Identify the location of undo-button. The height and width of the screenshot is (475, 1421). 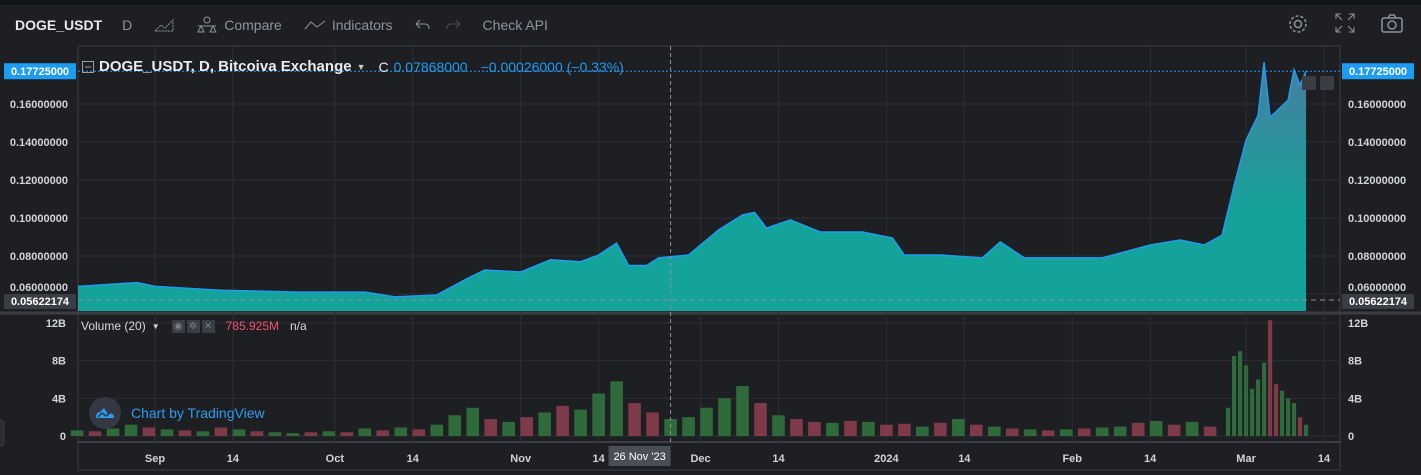
(422, 25).